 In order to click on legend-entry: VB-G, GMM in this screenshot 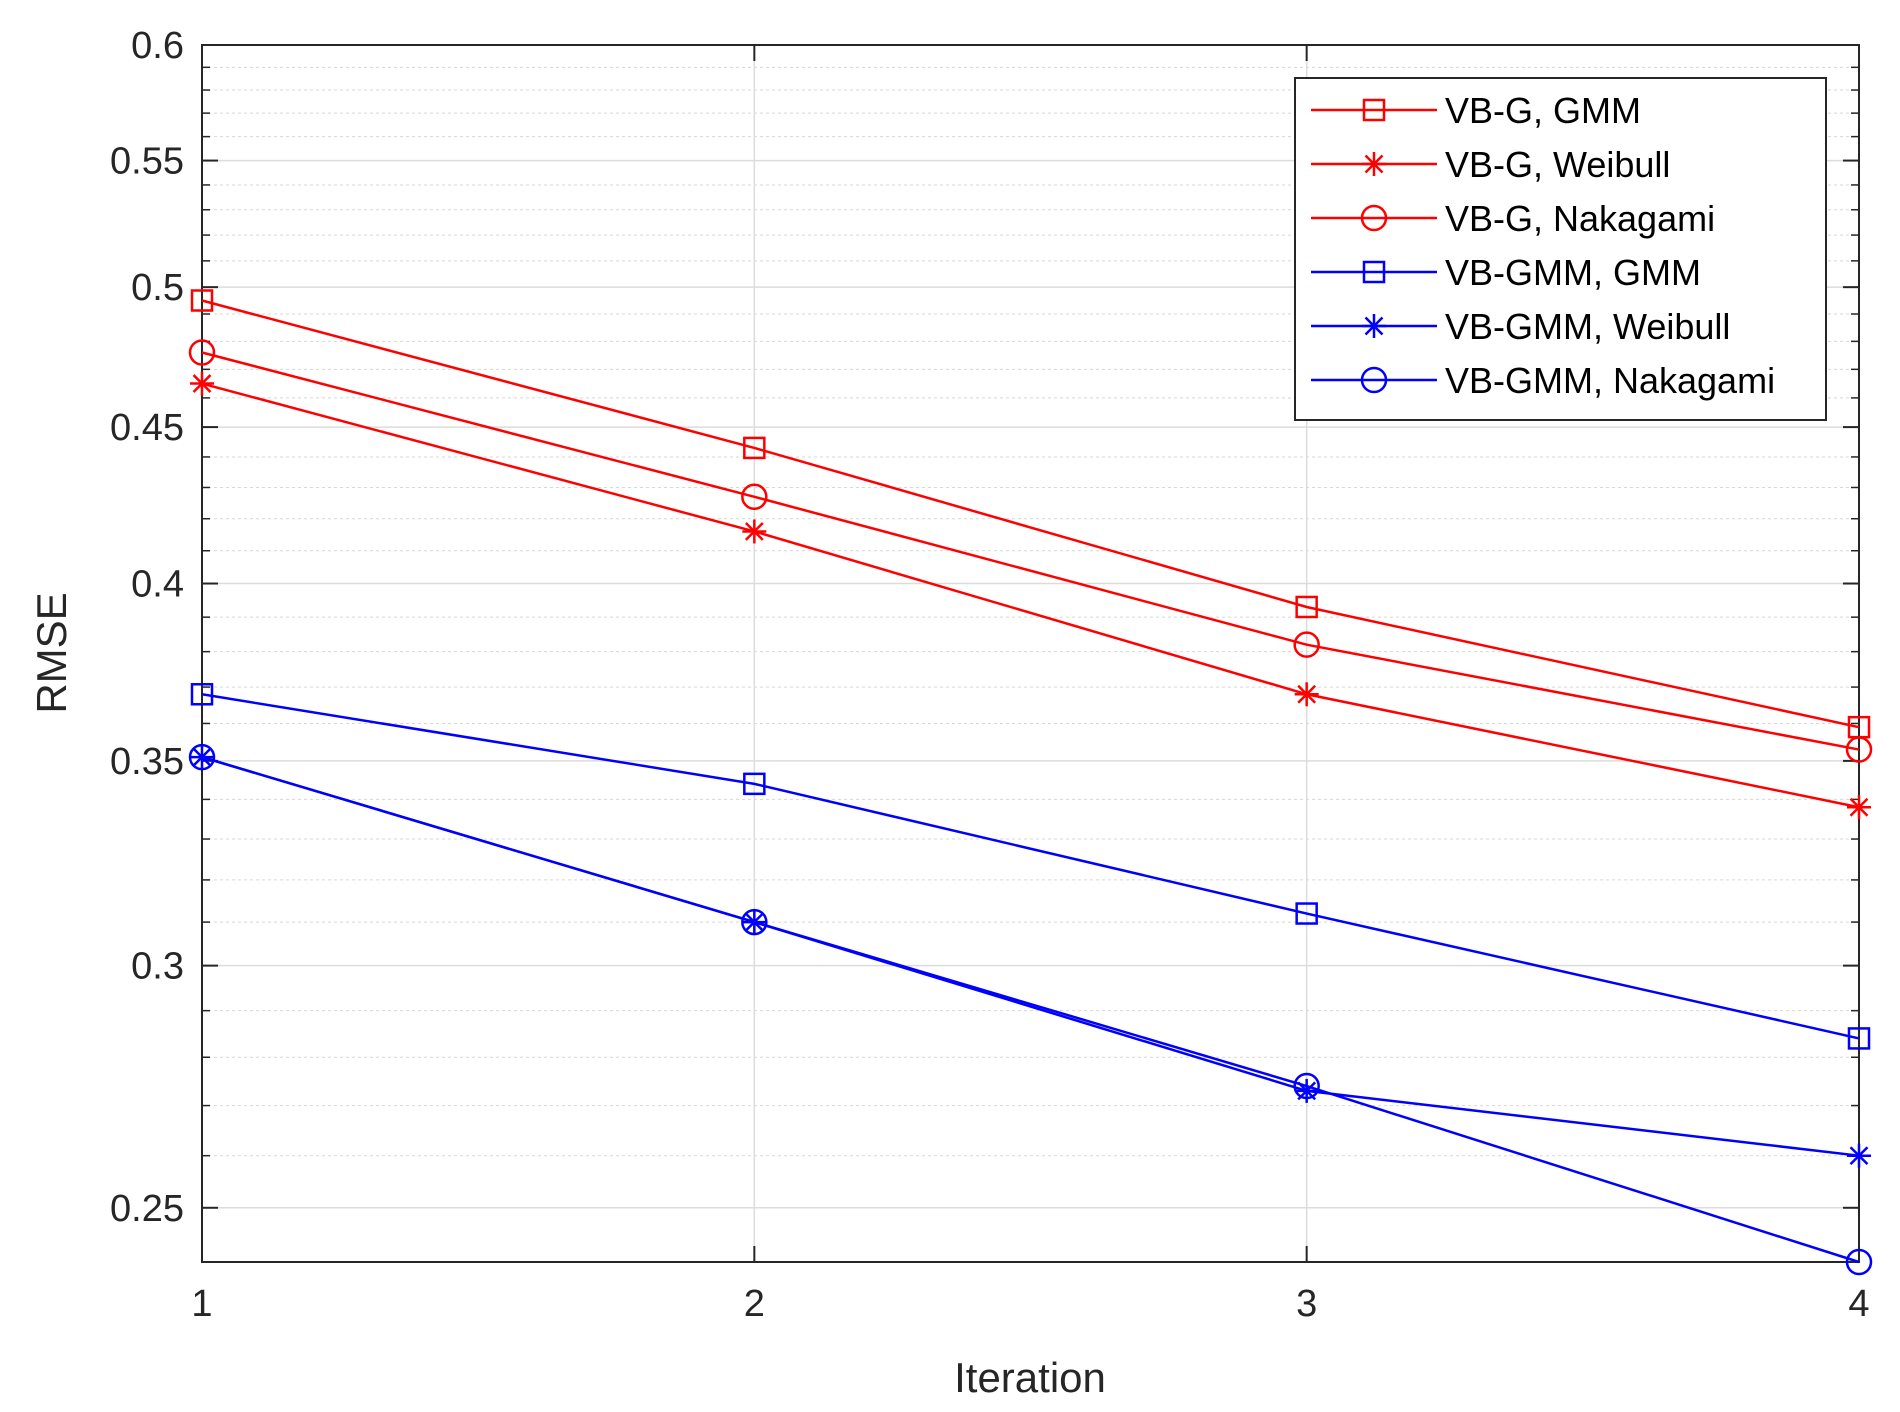, I will do `click(1476, 110)`.